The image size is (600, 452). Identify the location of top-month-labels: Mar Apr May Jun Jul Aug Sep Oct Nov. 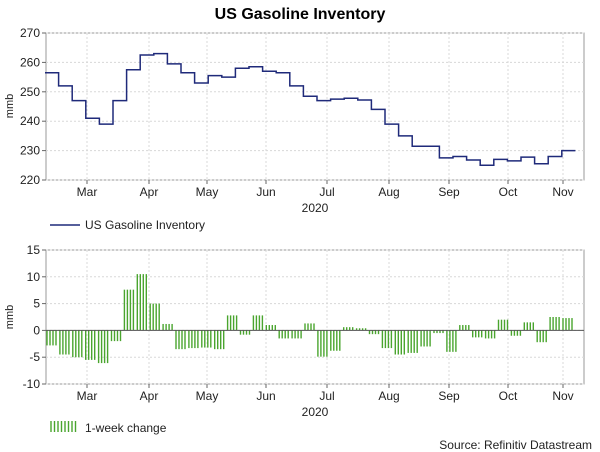
(325, 189).